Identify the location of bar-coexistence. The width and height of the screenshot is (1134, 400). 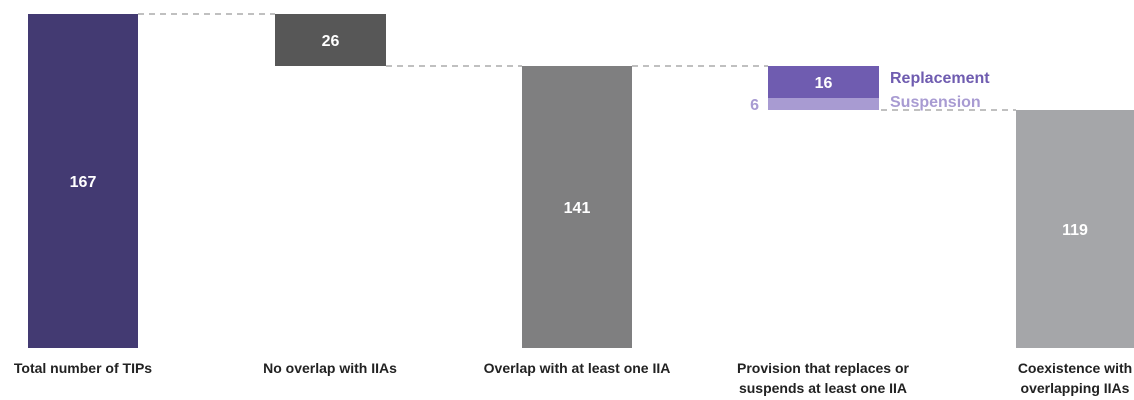
(1075, 229).